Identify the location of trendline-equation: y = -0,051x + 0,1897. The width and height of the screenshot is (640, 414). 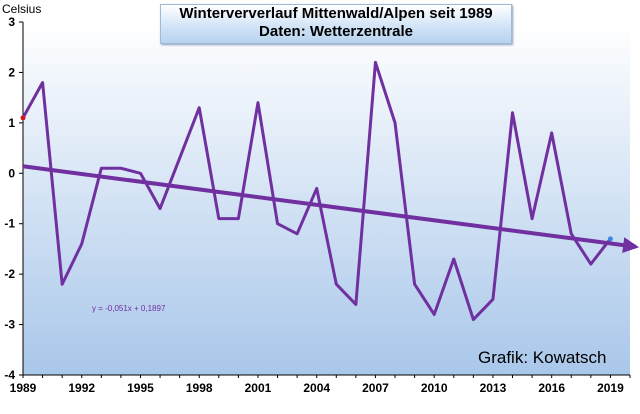
(129, 308).